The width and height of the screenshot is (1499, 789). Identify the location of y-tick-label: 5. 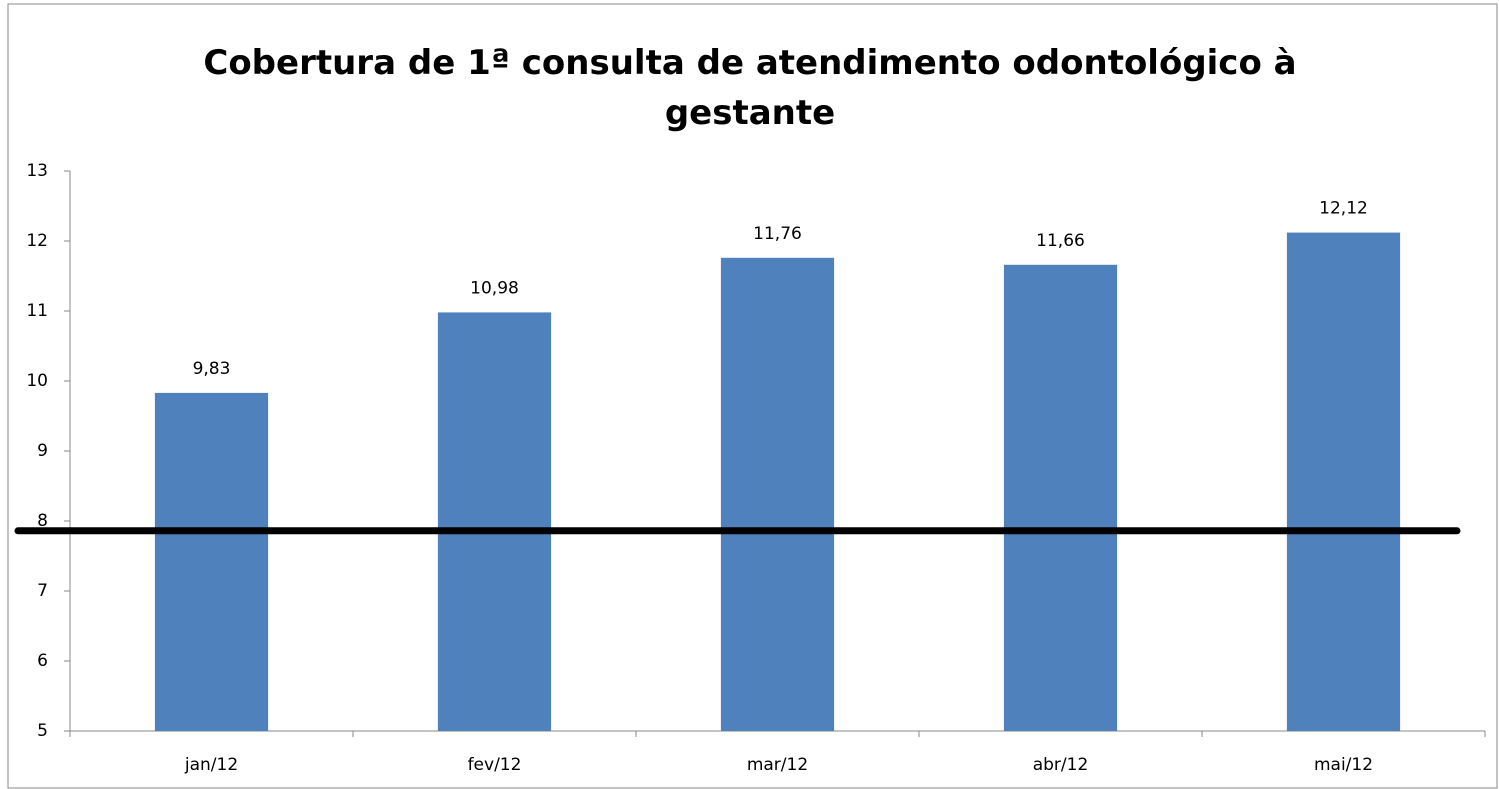
(42, 731).